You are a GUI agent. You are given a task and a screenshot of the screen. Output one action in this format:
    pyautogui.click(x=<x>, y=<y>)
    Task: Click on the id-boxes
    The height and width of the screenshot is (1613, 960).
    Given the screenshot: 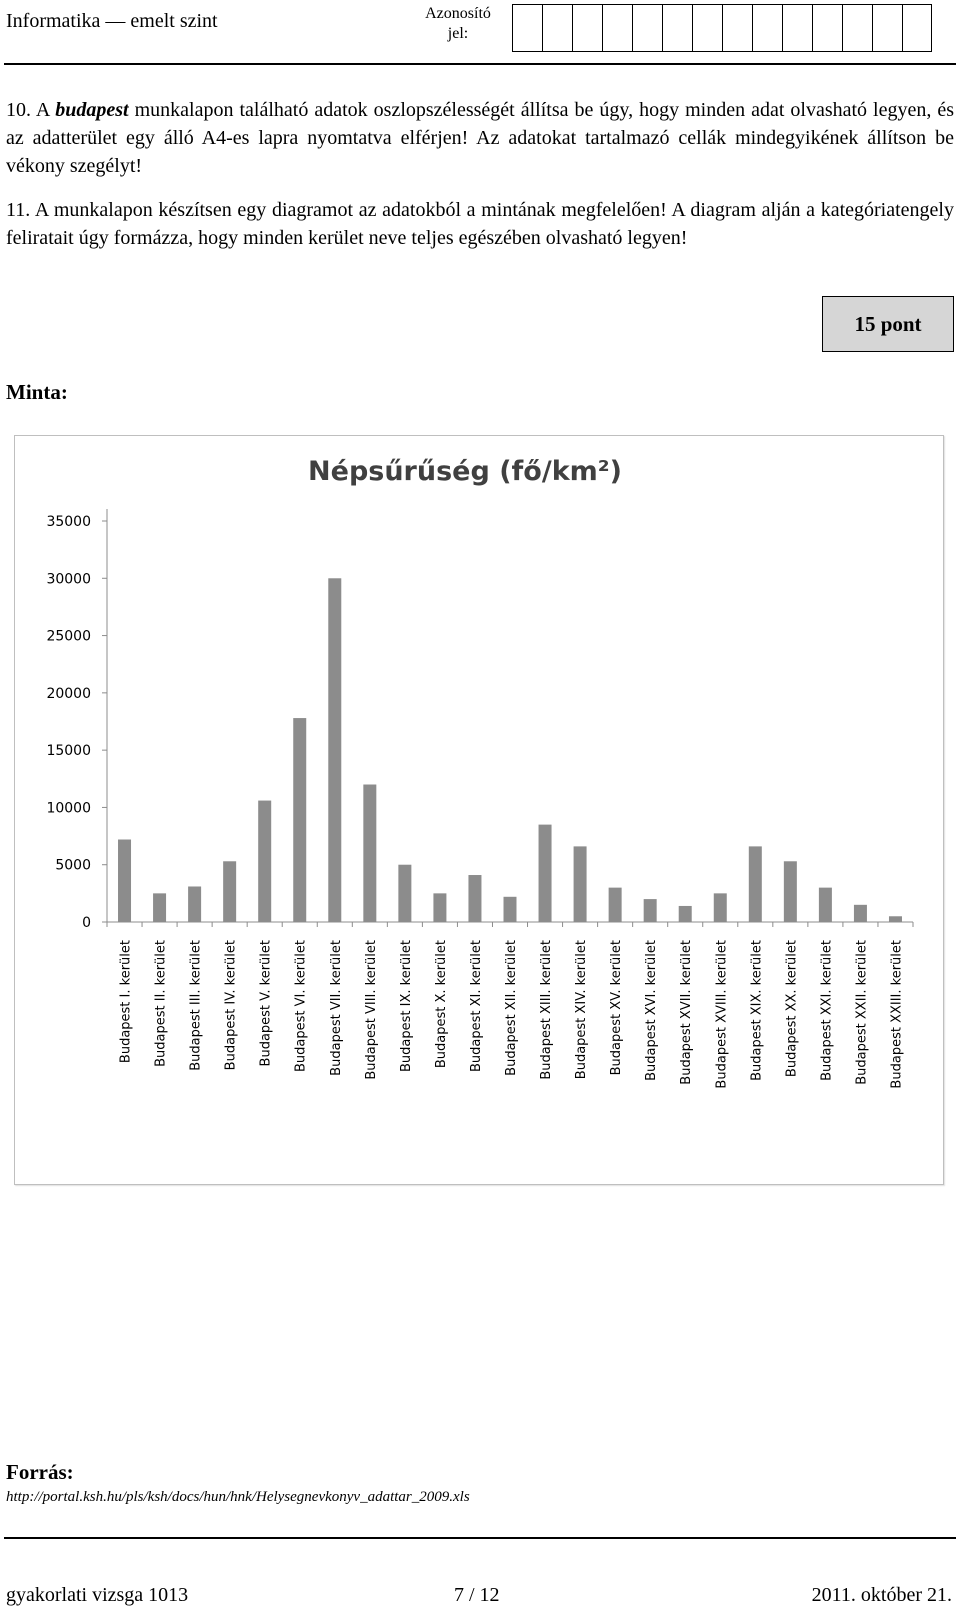 What is the action you would take?
    pyautogui.click(x=722, y=28)
    